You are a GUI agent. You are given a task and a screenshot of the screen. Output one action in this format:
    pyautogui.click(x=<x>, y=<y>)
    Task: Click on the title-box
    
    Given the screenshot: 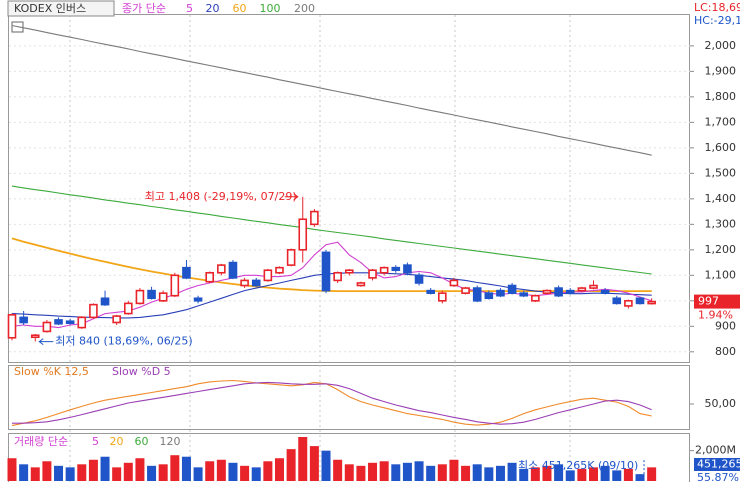 What is the action you would take?
    pyautogui.click(x=61, y=8)
    